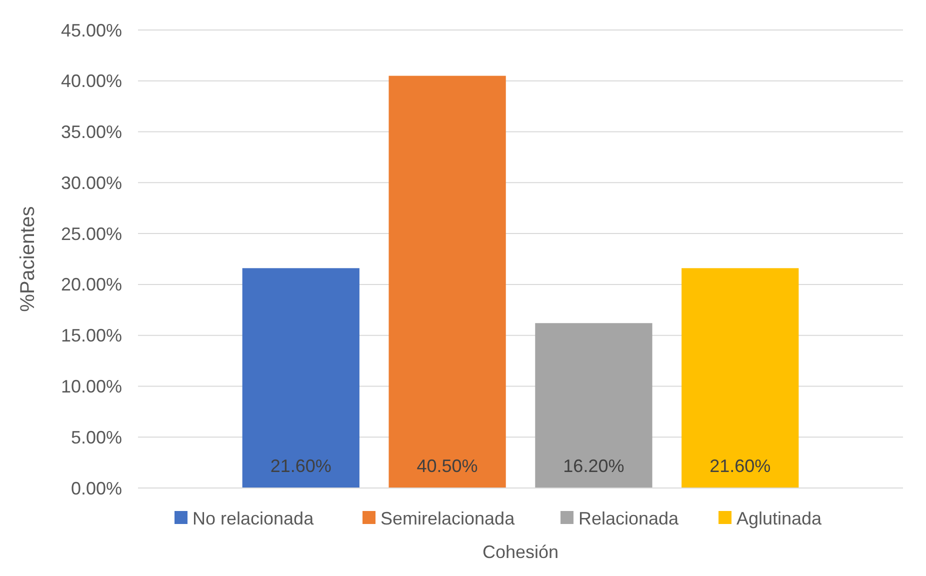 The width and height of the screenshot is (926, 576). What do you see at coordinates (629, 518) in the screenshot?
I see `legend-label: Relacionada` at bounding box center [629, 518].